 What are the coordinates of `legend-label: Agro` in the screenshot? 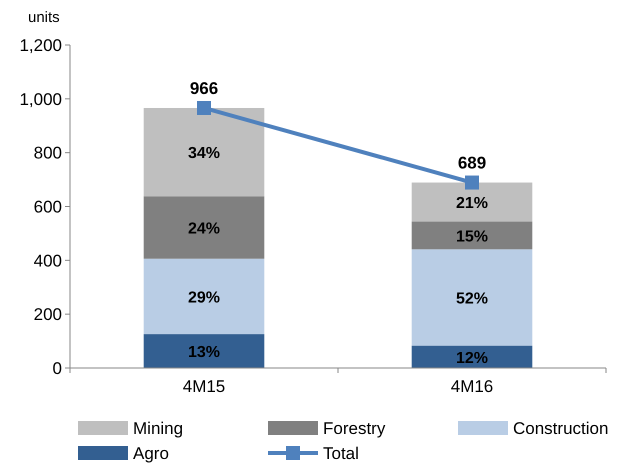 It's located at (151, 453).